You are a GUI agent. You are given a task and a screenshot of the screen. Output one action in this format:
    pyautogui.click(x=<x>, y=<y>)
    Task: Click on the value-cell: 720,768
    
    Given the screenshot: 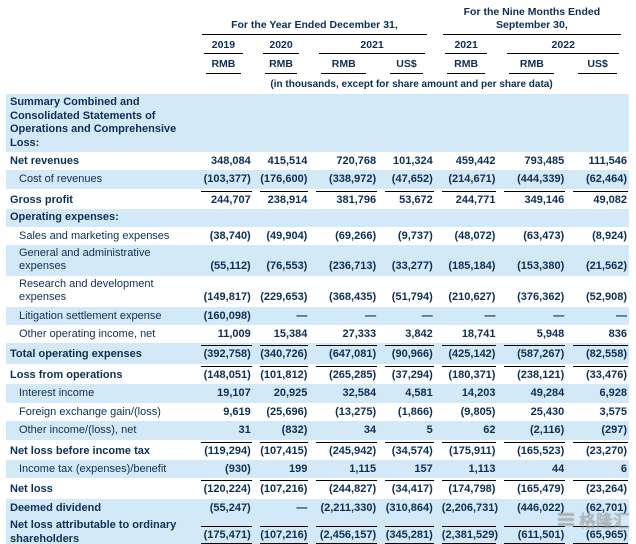 What is the action you would take?
    pyautogui.click(x=343, y=161)
    